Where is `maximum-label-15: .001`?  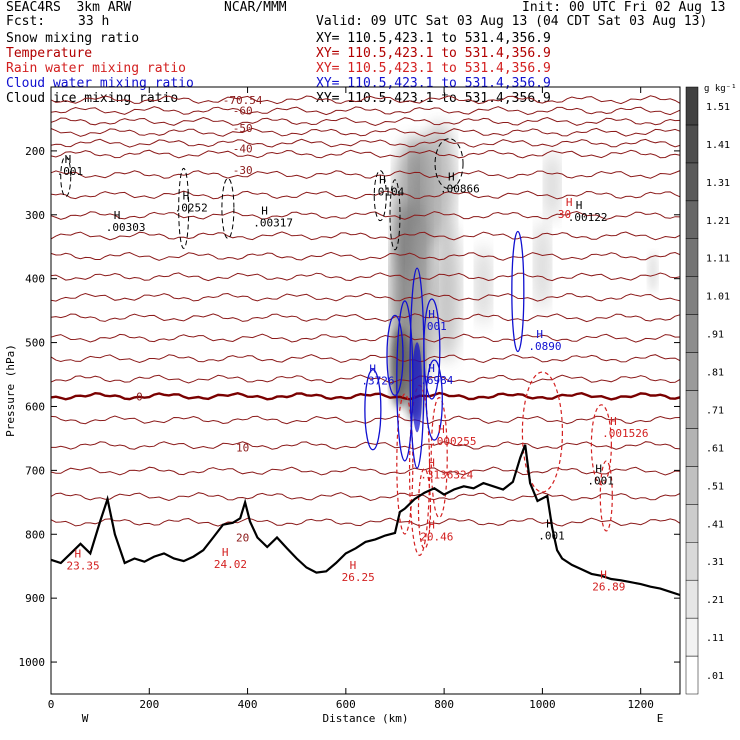 maximum-label-15: .001 is located at coordinates (600, 480).